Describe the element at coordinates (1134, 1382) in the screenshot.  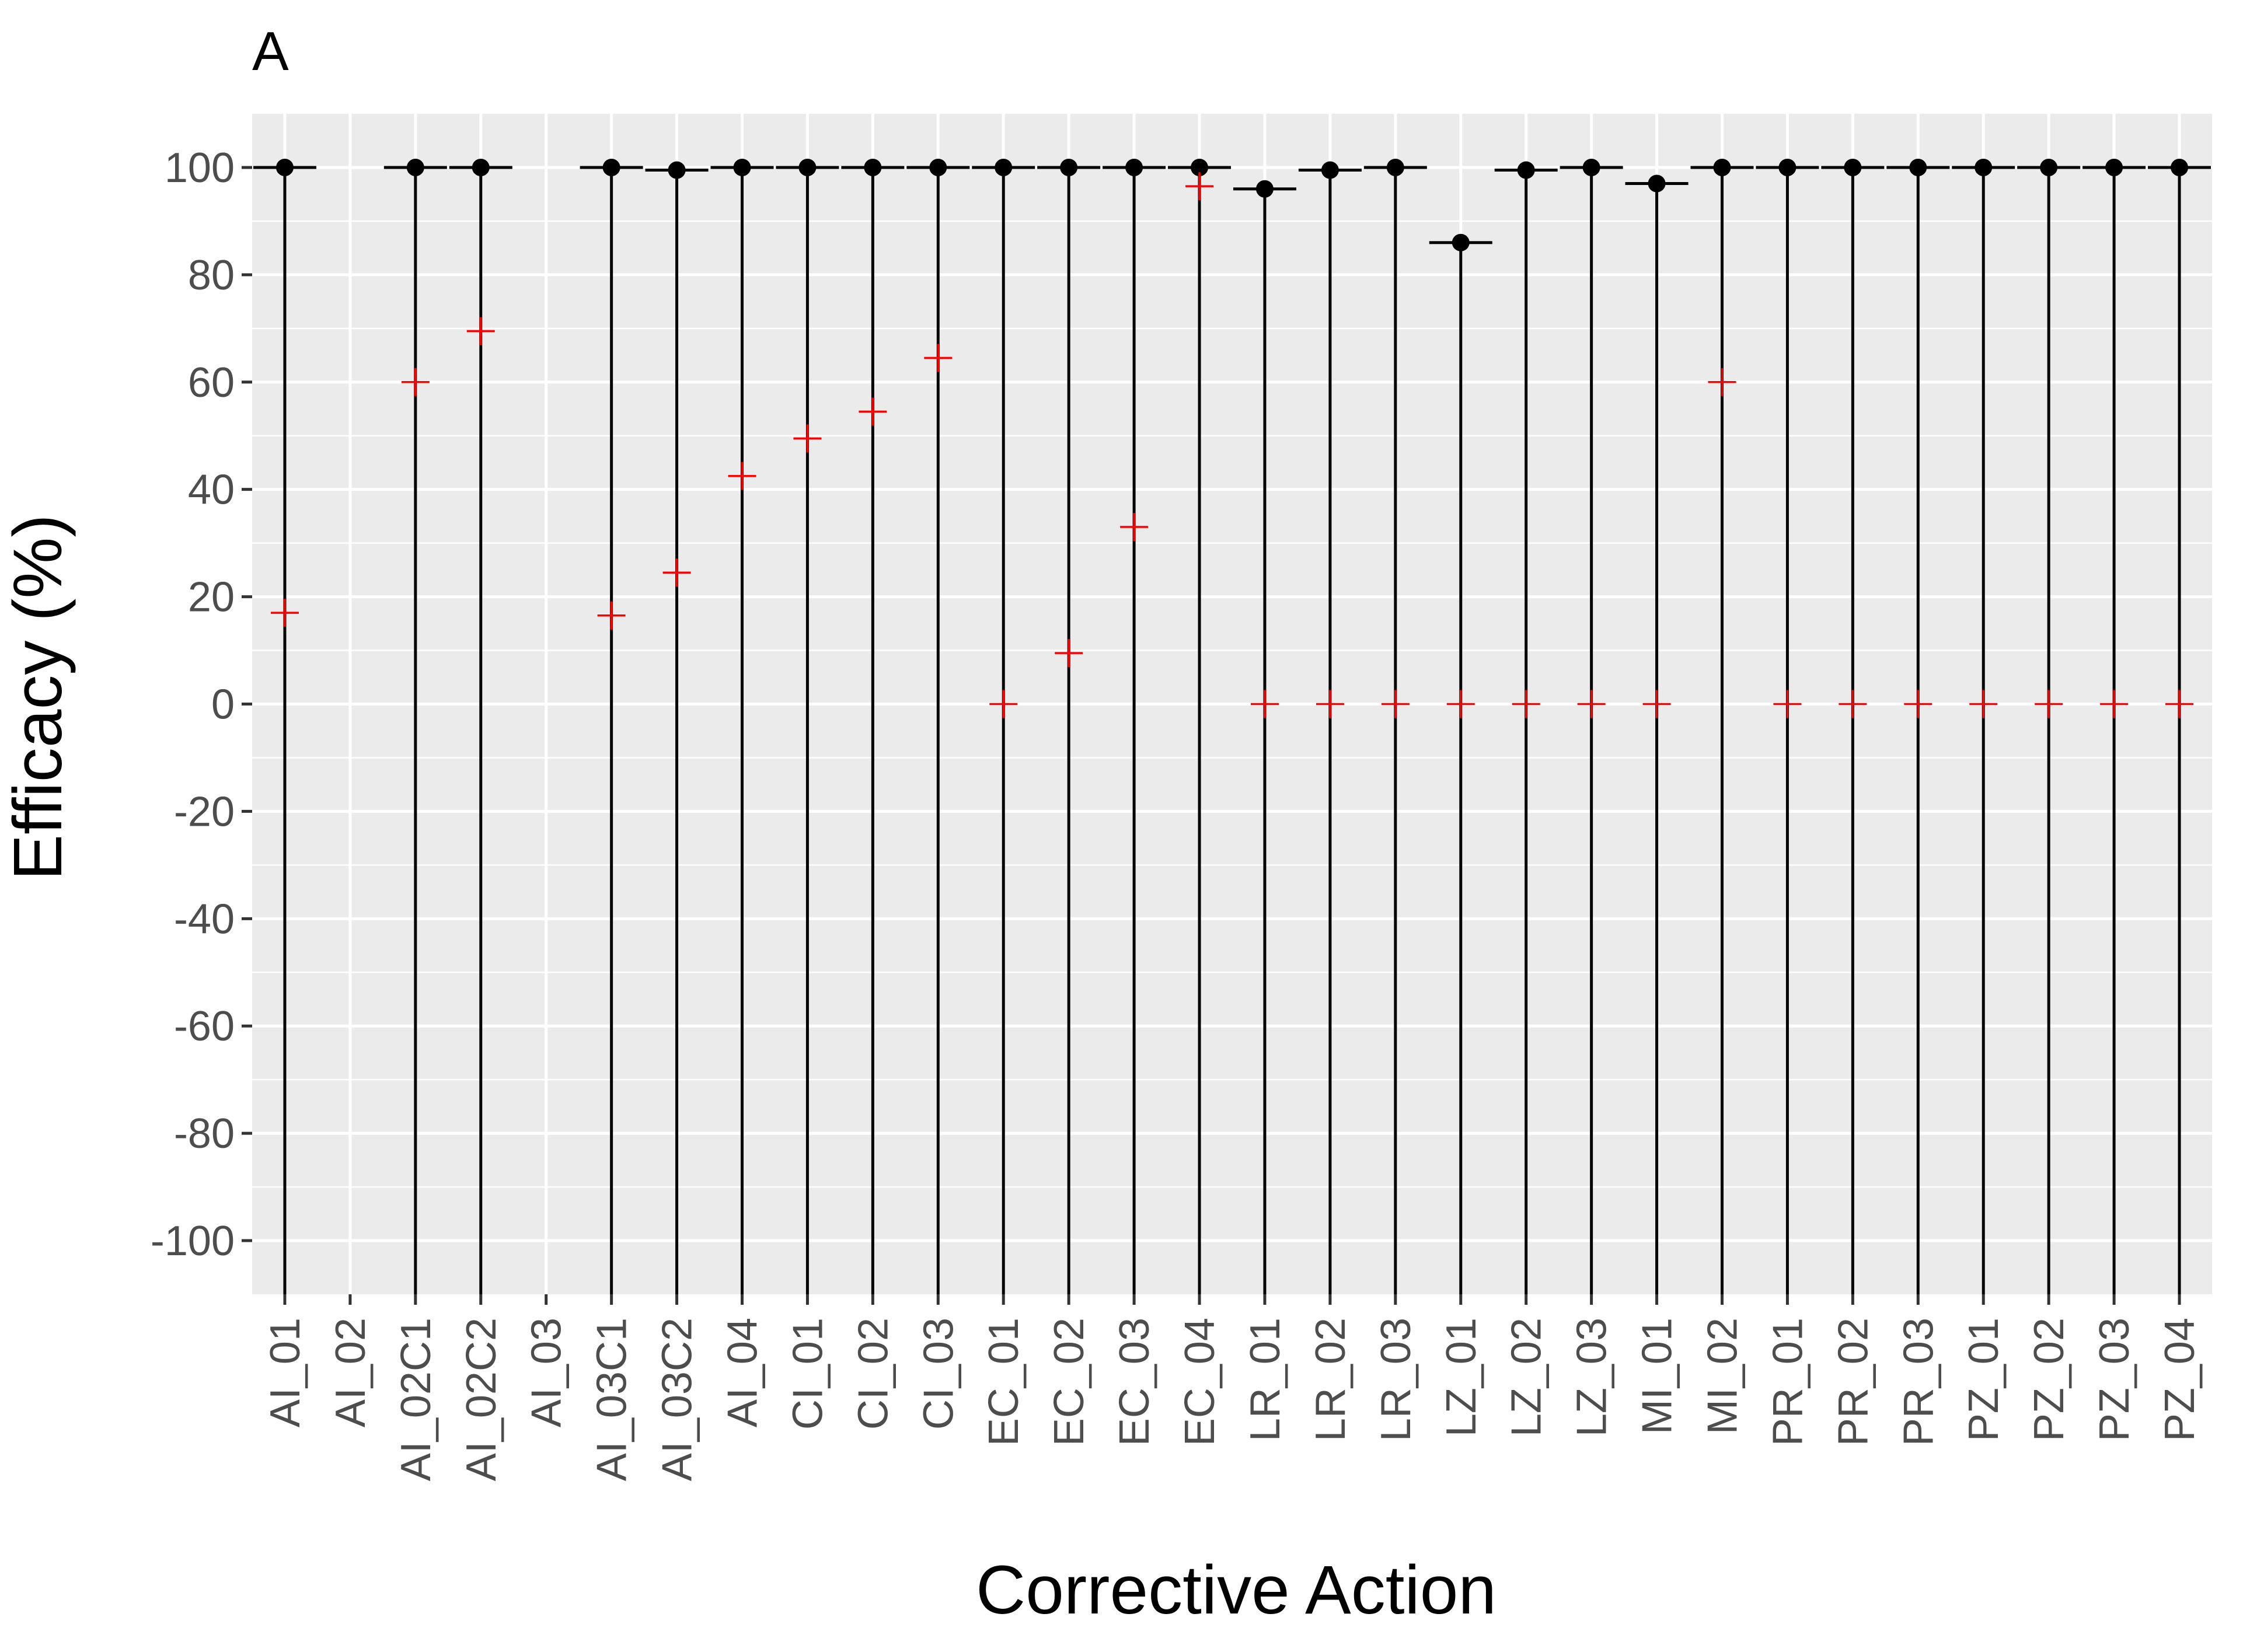
I see `x-tick-label: EC_03` at that location.